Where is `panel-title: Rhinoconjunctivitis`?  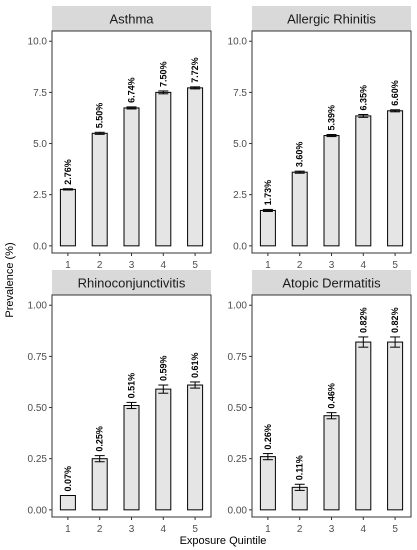 panel-title: Rhinoconjunctivitis is located at coordinates (132, 283).